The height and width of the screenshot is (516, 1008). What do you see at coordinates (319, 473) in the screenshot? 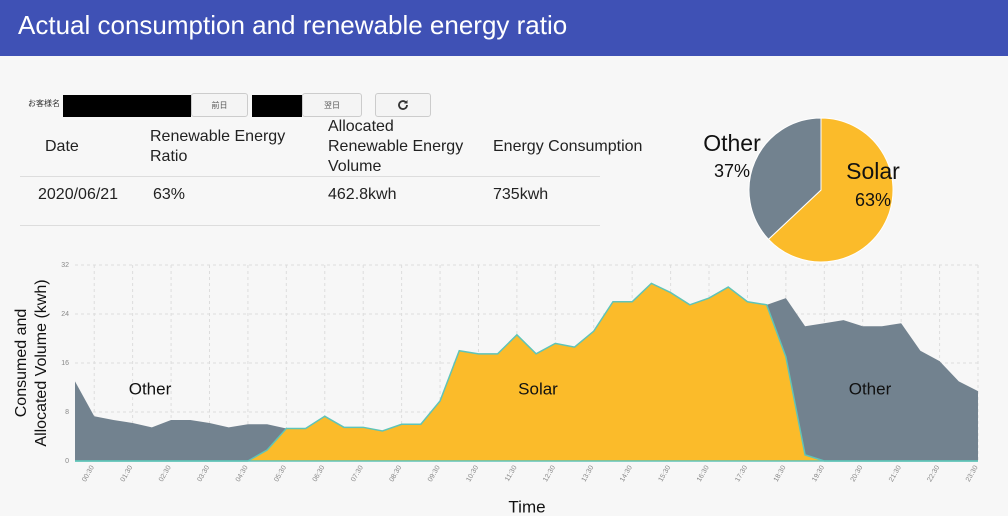
I see `x-tick-label: 06:30` at bounding box center [319, 473].